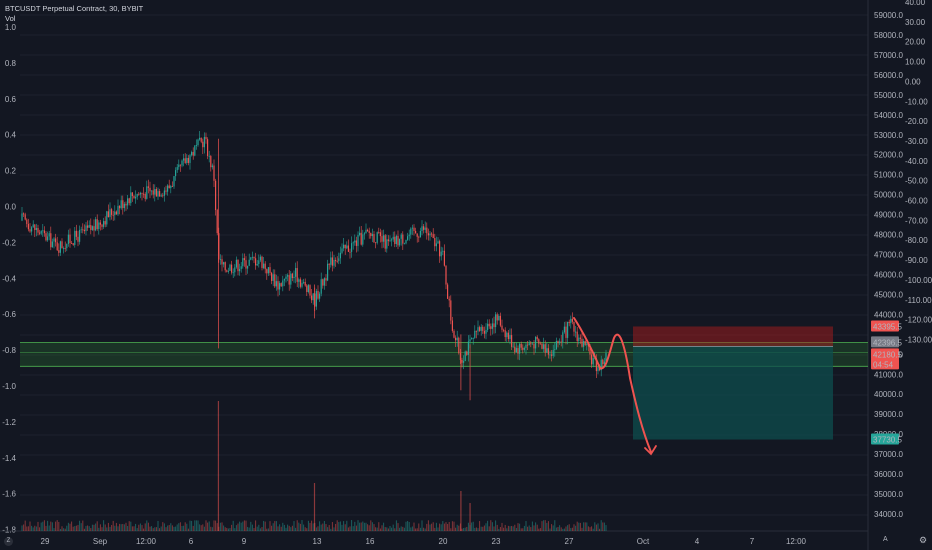  Describe the element at coordinates (916, 220) in the screenshot. I see `percent-axis-tick: -70.00` at that location.